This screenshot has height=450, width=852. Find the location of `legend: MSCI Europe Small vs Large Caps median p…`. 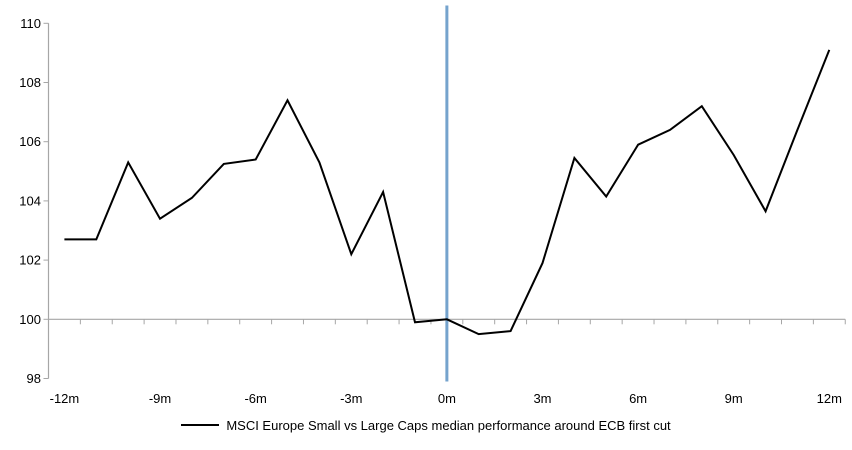

legend: MSCI Europe Small vs Large Caps median p… is located at coordinates (426, 425).